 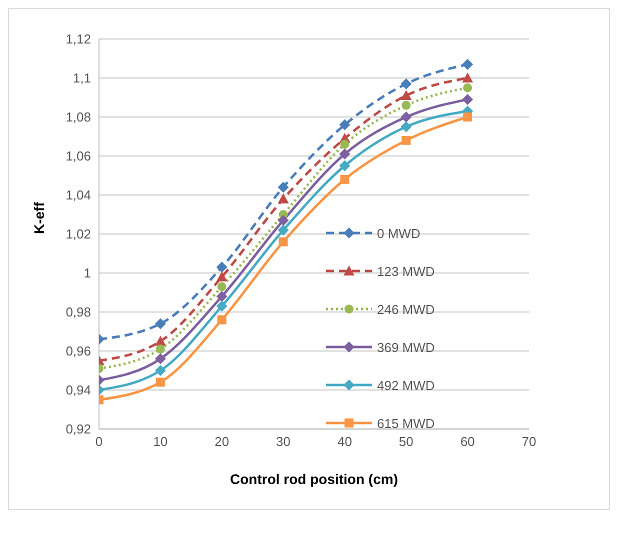 I want to click on y-tick-label: 1, so click(x=87, y=273).